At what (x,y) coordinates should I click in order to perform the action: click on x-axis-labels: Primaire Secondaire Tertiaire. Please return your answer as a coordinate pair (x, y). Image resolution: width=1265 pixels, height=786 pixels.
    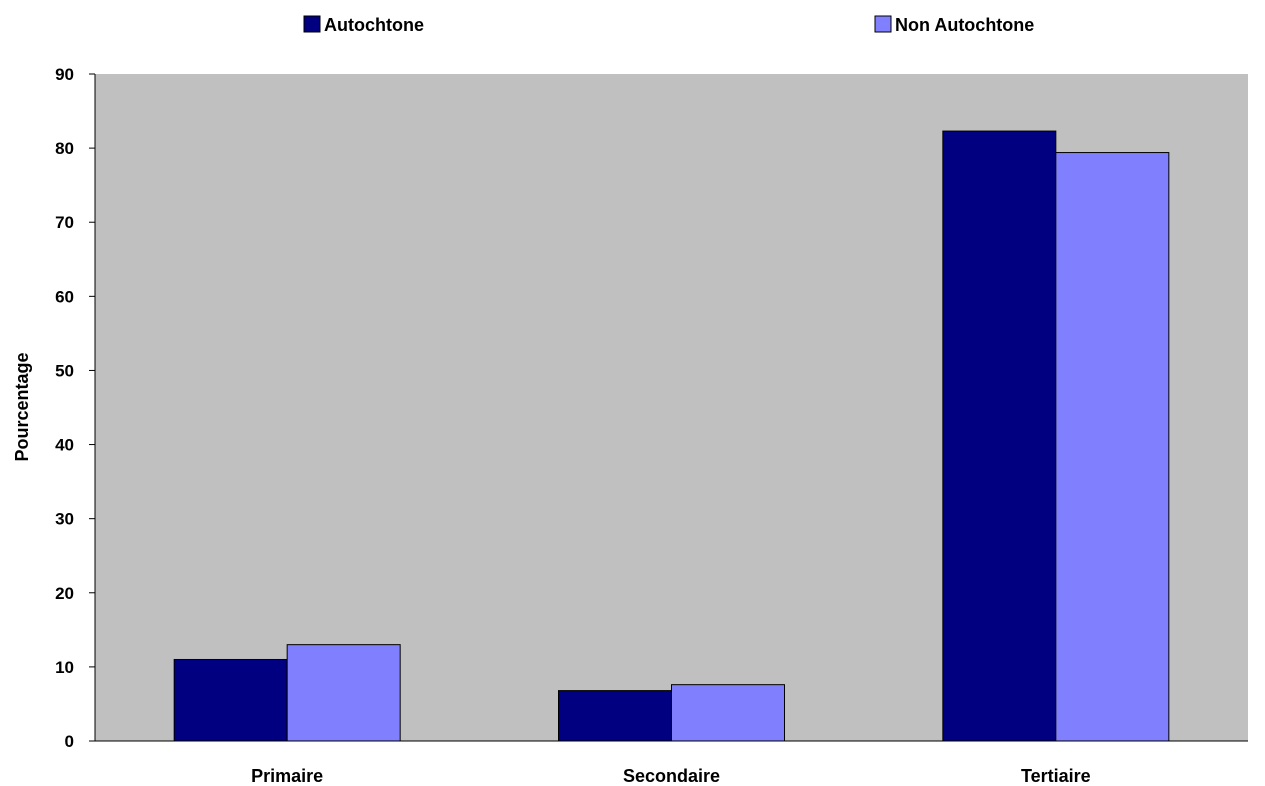
    Looking at the image, I should click on (671, 776).